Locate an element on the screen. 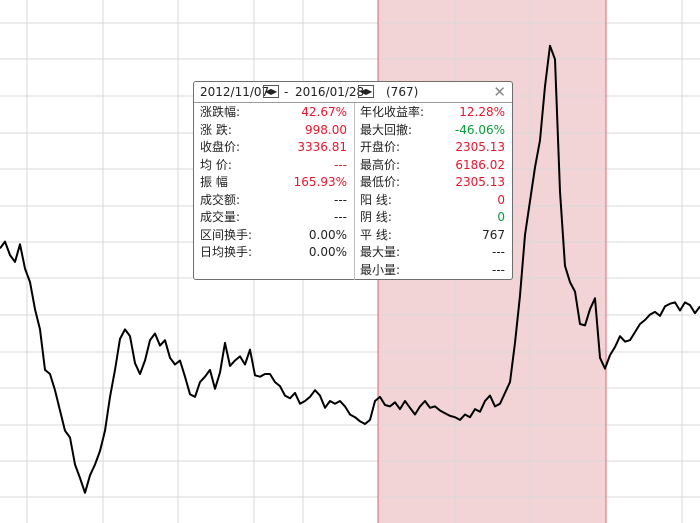 The height and width of the screenshot is (523, 700). stat-label: 年化收益率: is located at coordinates (392, 112).